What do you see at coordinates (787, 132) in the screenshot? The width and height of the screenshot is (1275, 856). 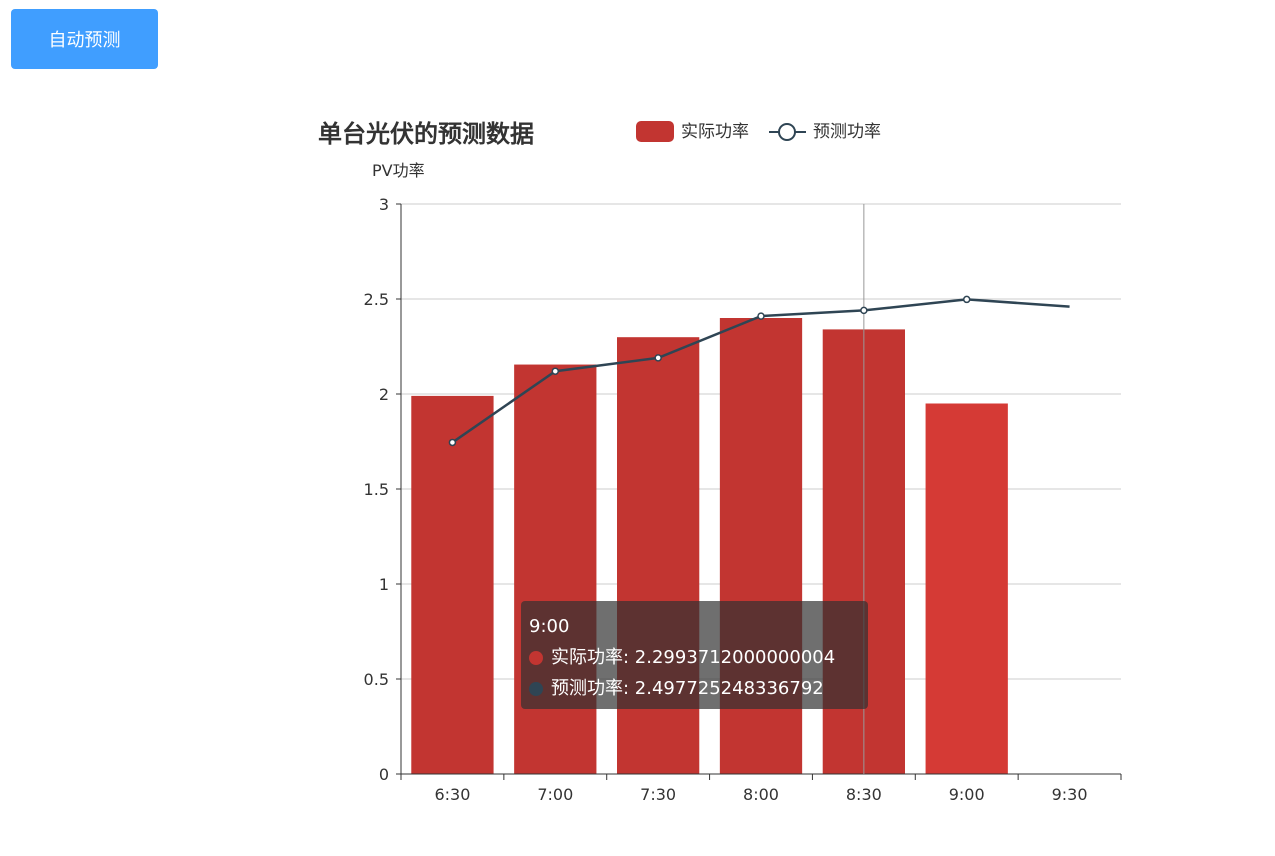 I see `legend-marker-predicted` at bounding box center [787, 132].